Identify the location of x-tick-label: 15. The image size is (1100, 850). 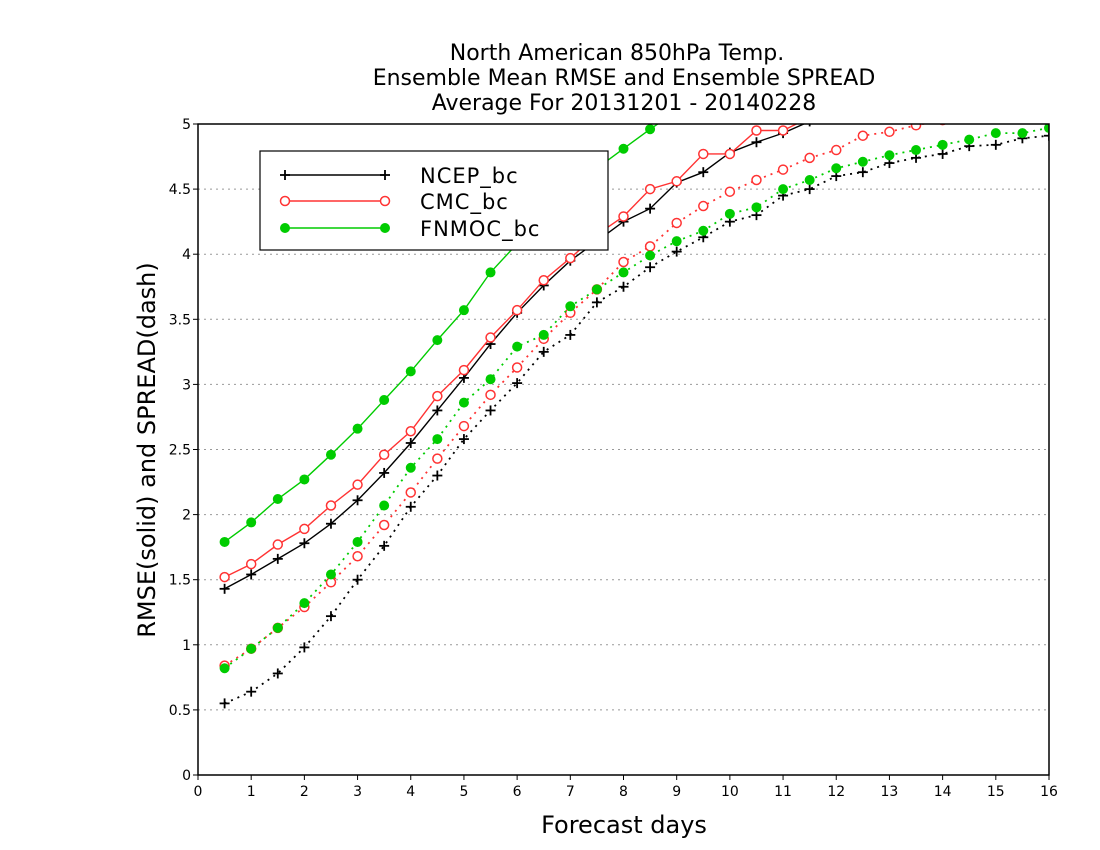
(996, 792).